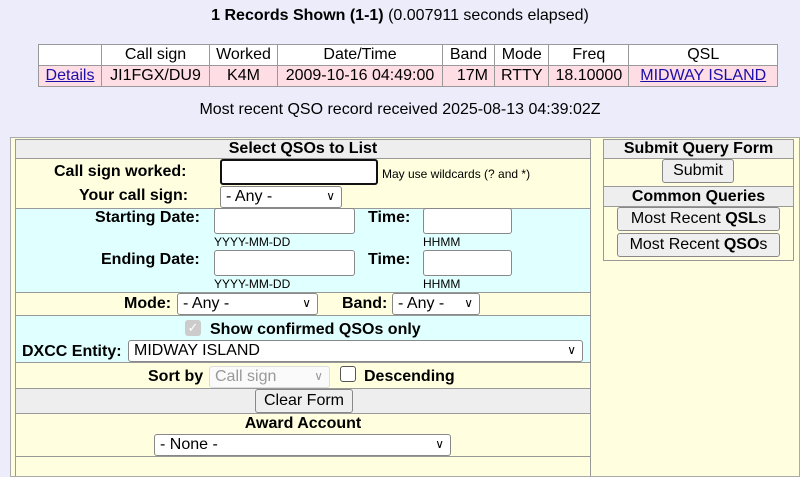  I want to click on start-time-input, so click(467, 221).